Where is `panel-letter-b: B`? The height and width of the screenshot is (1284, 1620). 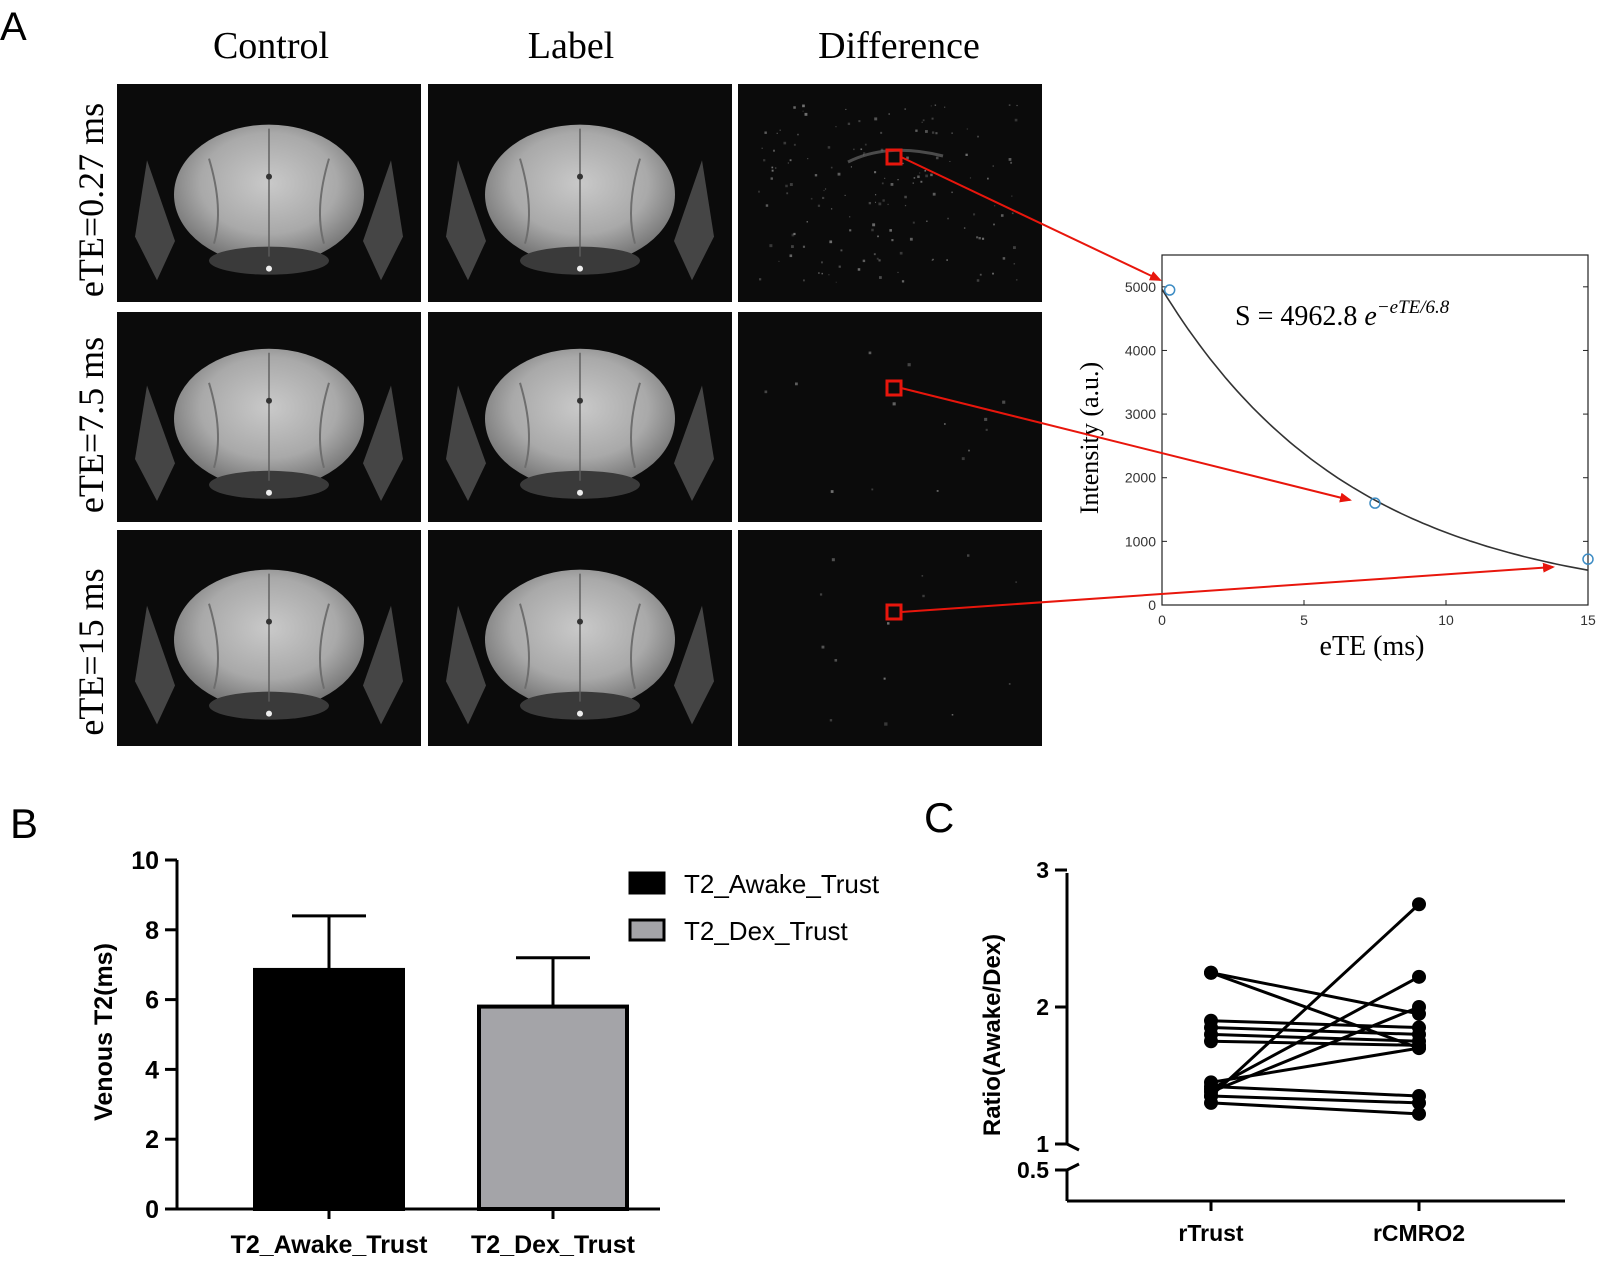 panel-letter-b: B is located at coordinates (24, 823).